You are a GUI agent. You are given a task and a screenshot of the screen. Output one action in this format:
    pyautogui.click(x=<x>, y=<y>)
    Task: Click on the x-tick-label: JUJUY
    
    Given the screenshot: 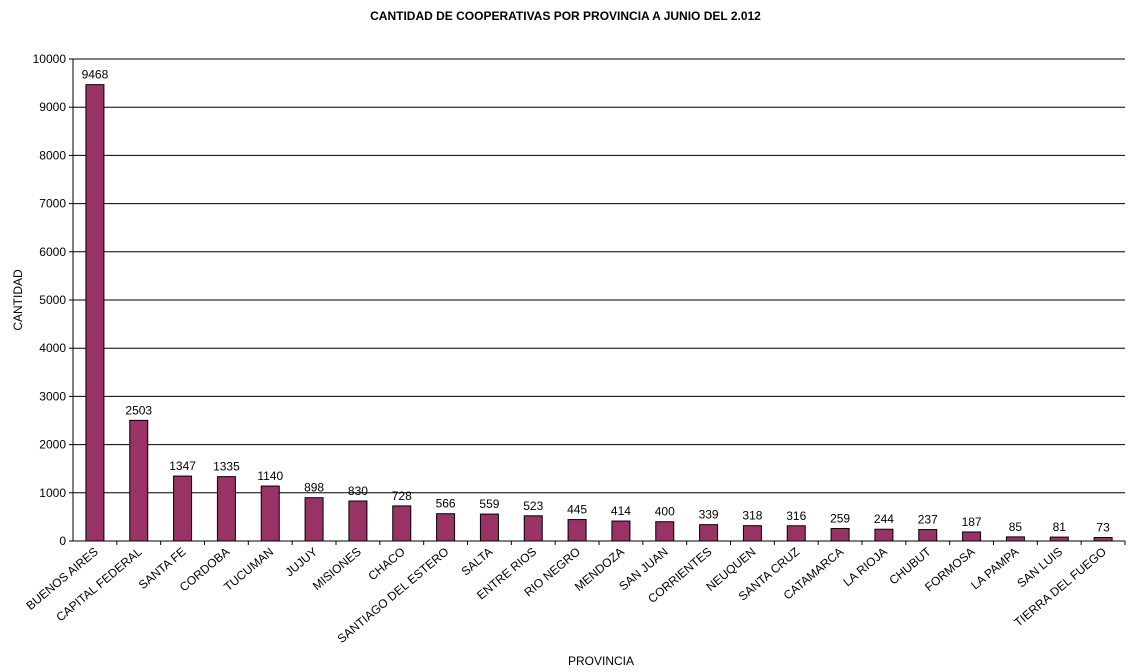 What is the action you would take?
    pyautogui.click(x=301, y=562)
    